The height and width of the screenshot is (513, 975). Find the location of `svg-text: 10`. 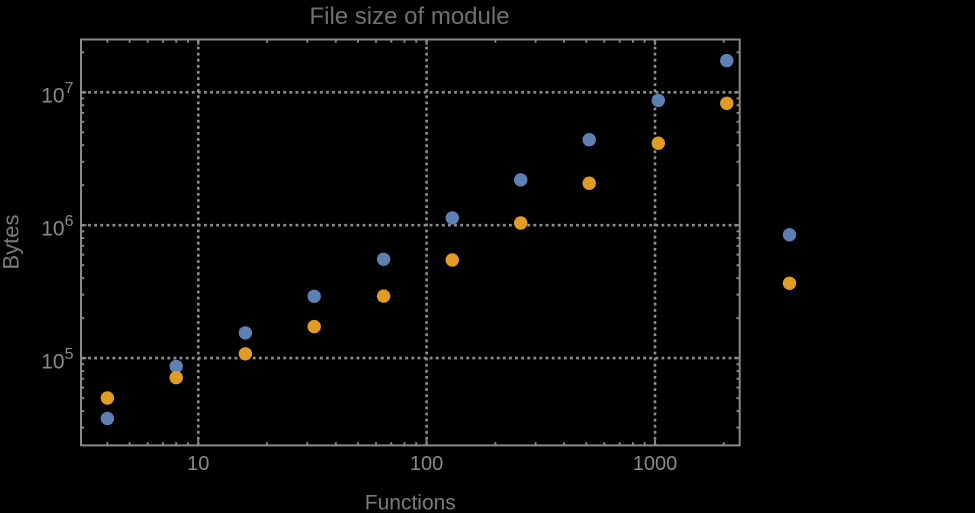

svg-text: 10 is located at coordinates (198, 464).